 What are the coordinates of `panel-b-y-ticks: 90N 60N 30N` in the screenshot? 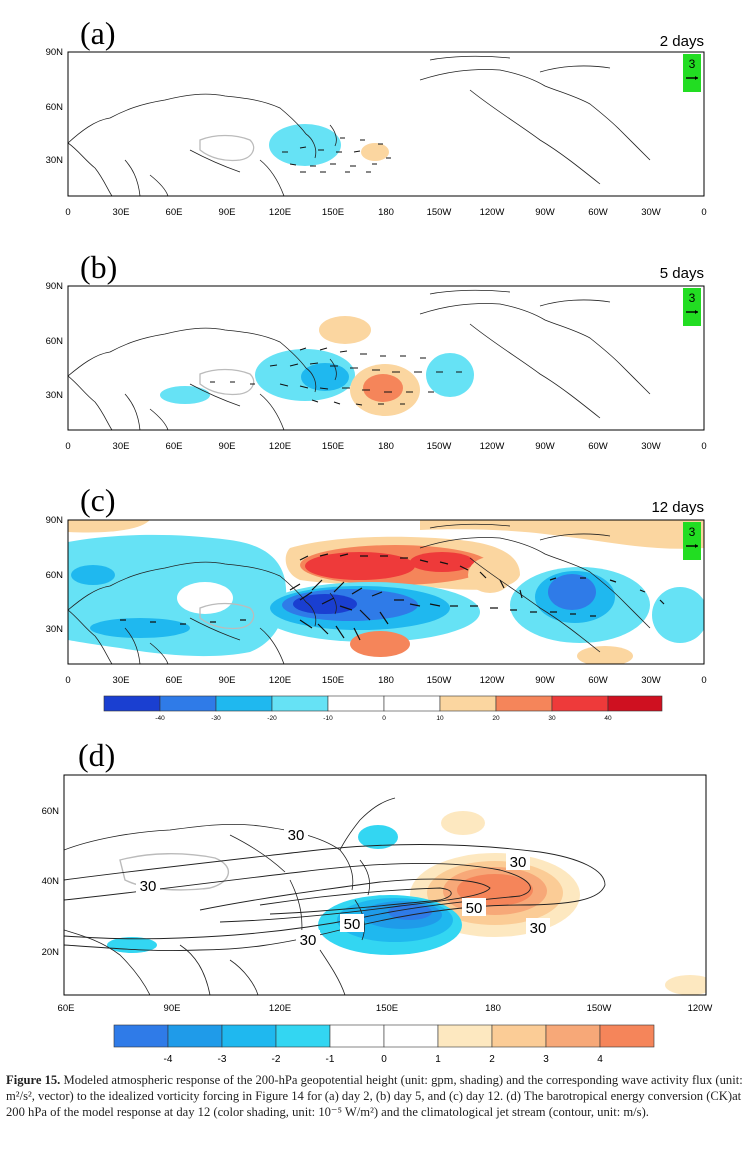 It's located at (55, 341).